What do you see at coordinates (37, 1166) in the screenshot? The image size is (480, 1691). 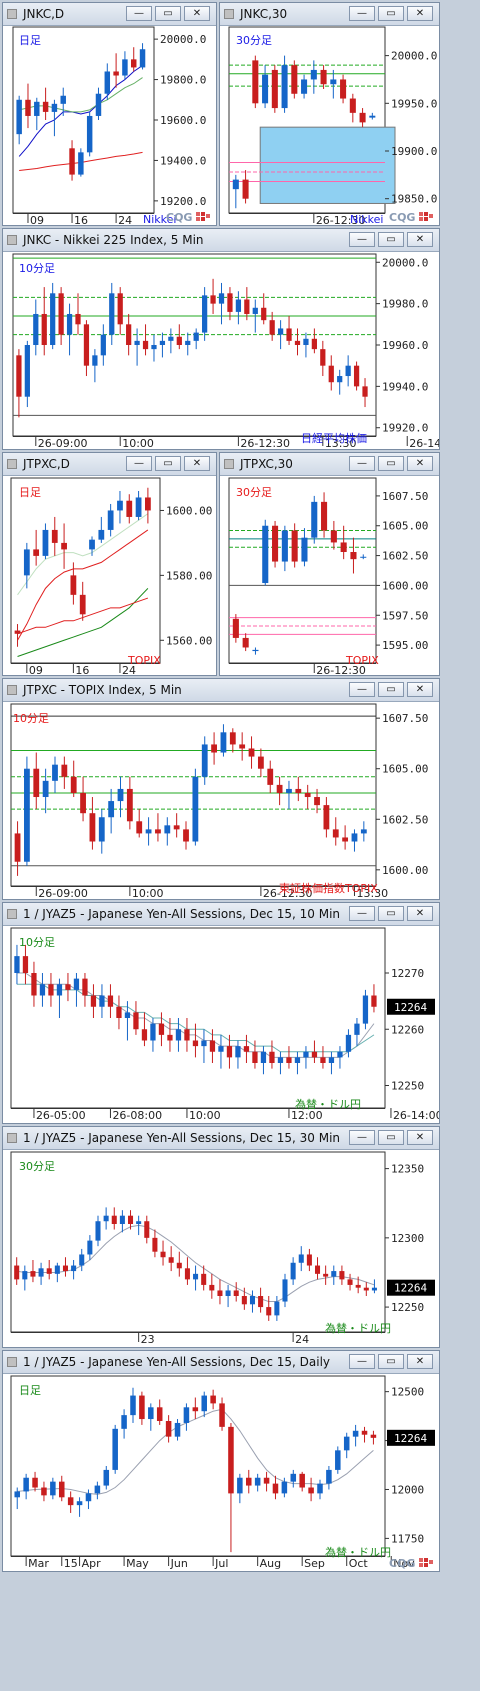 I see `period-label: 30分足` at bounding box center [37, 1166].